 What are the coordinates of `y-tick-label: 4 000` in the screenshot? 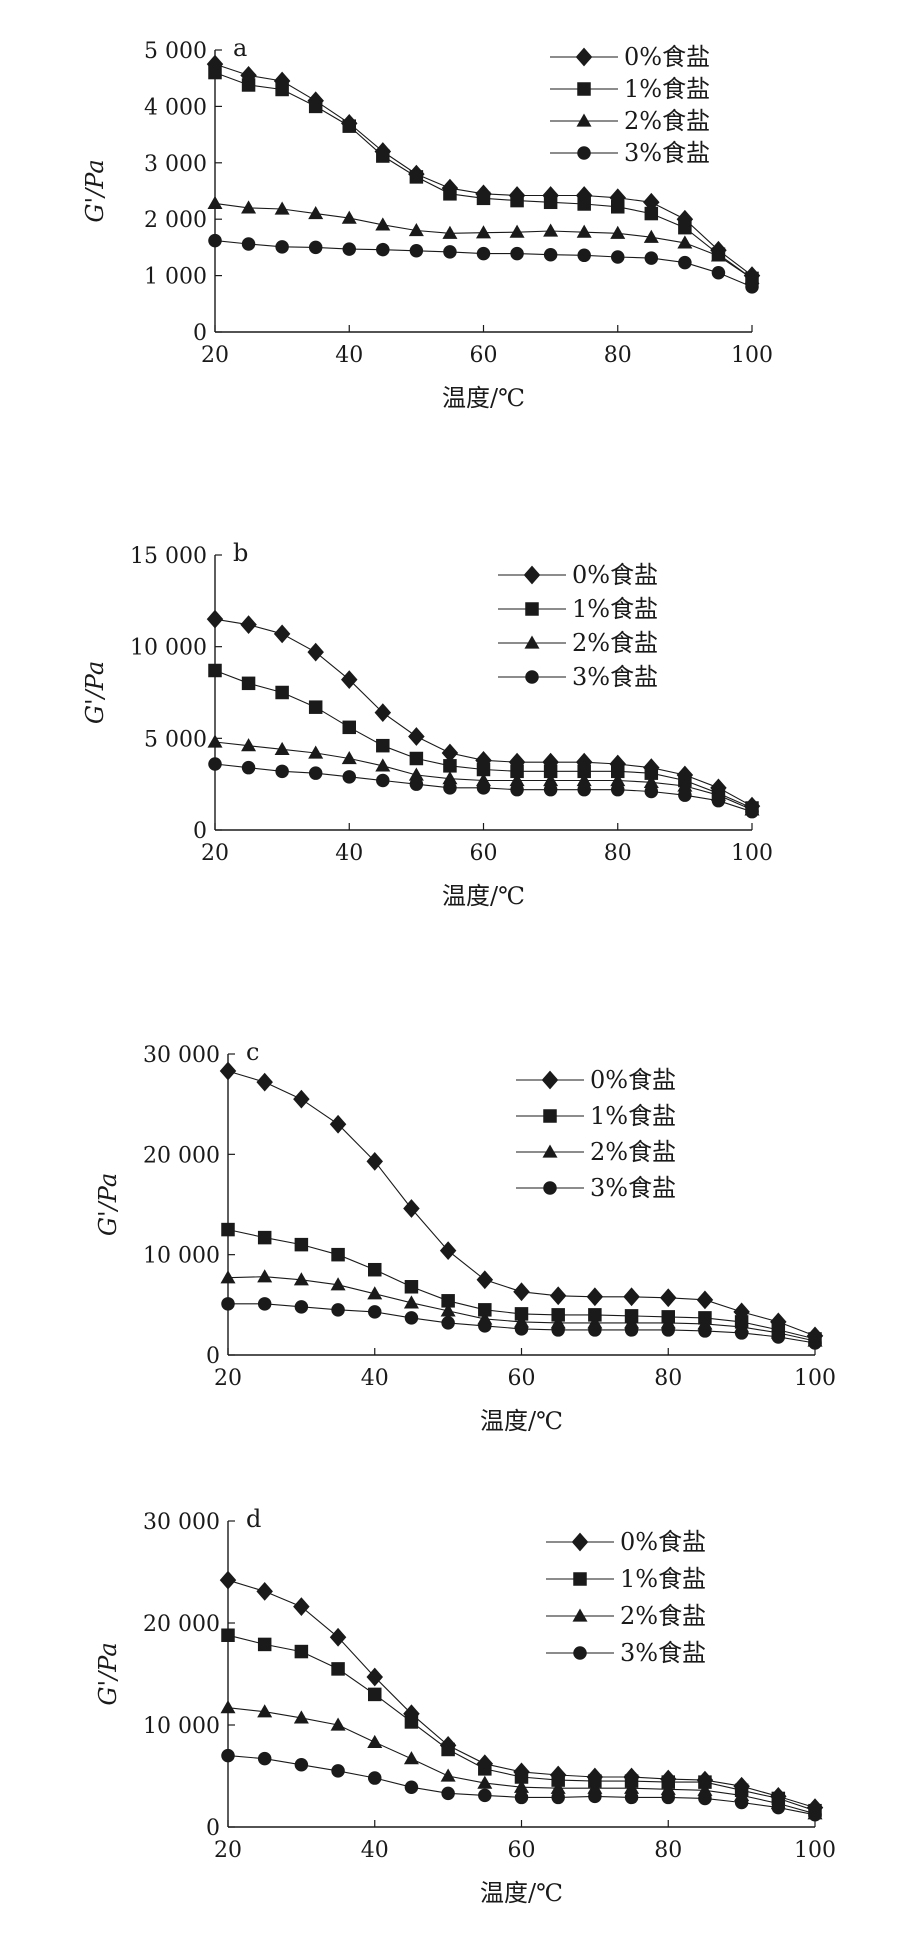 It's located at (175, 107).